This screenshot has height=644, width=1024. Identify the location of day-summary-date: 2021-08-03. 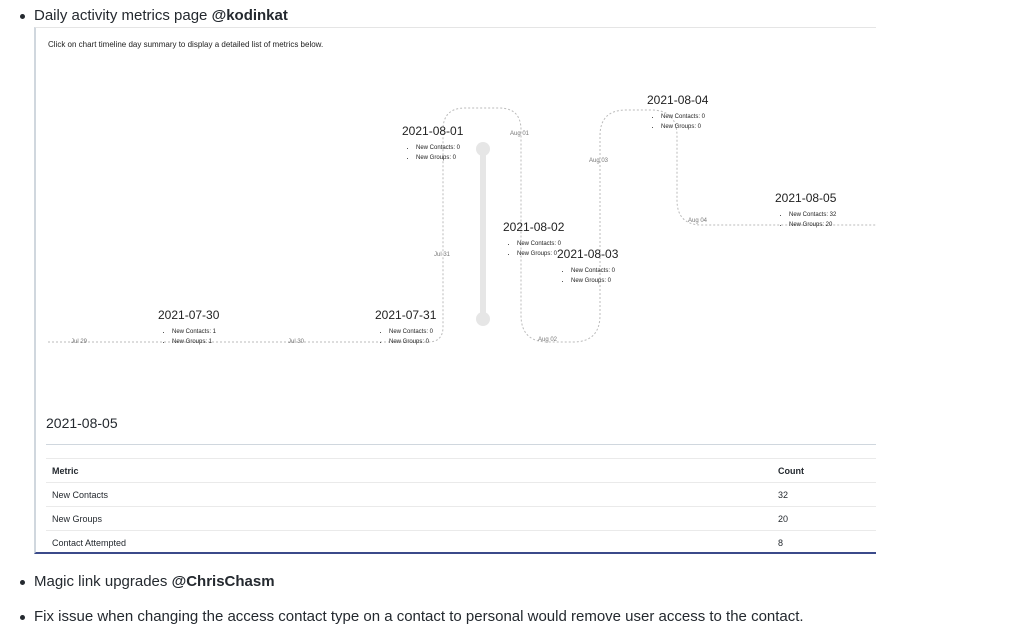
(588, 254).